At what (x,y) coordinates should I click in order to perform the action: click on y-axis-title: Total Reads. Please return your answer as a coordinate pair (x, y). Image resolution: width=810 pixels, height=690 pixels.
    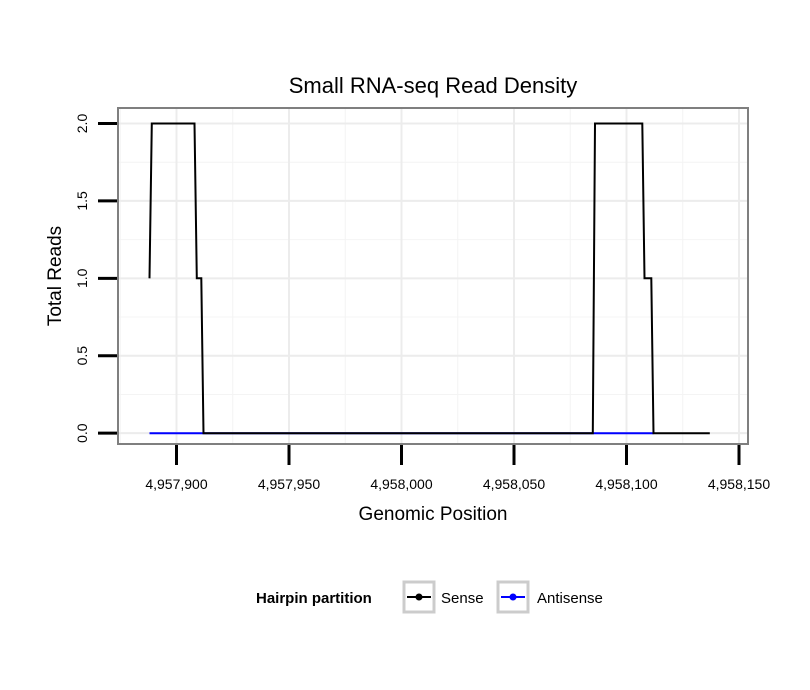
    Looking at the image, I should click on (55, 276).